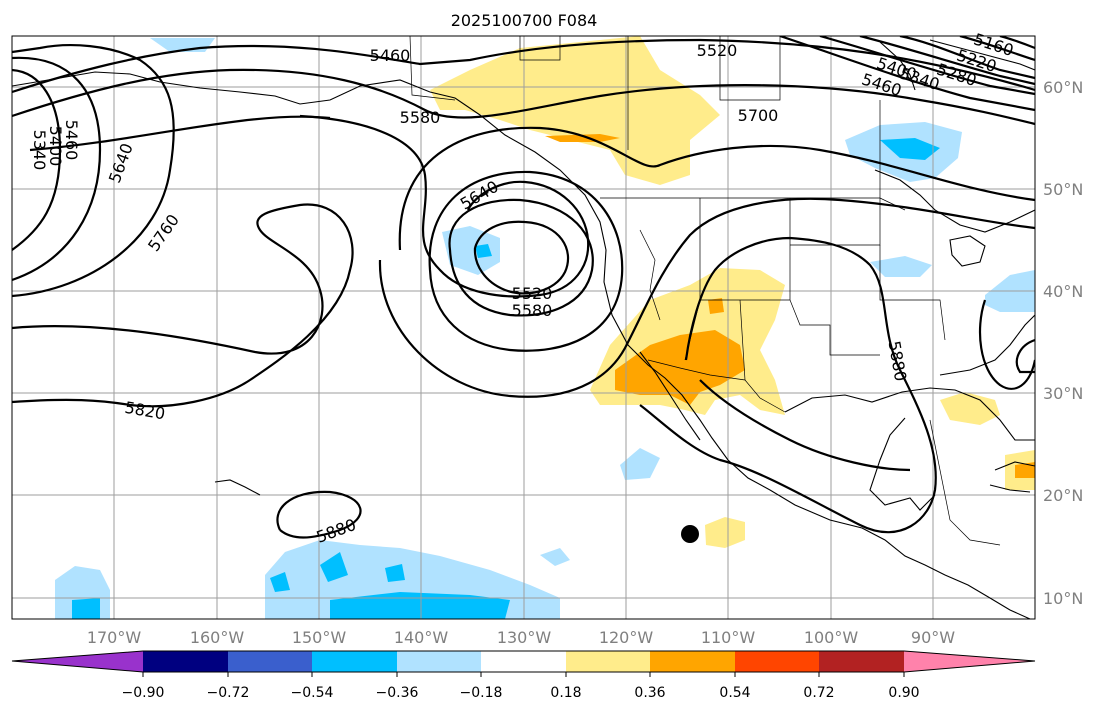 The height and width of the screenshot is (712, 1105). I want to click on lat-label: 60°N, so click(1063, 87).